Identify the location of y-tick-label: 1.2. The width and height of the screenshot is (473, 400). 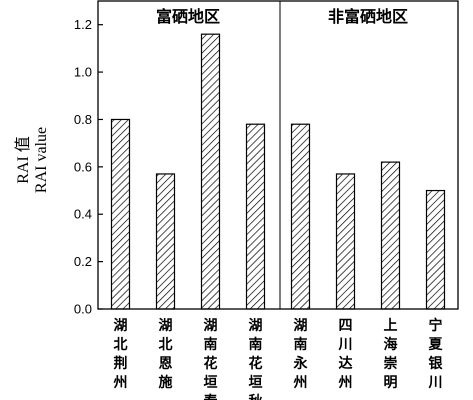
(83, 24).